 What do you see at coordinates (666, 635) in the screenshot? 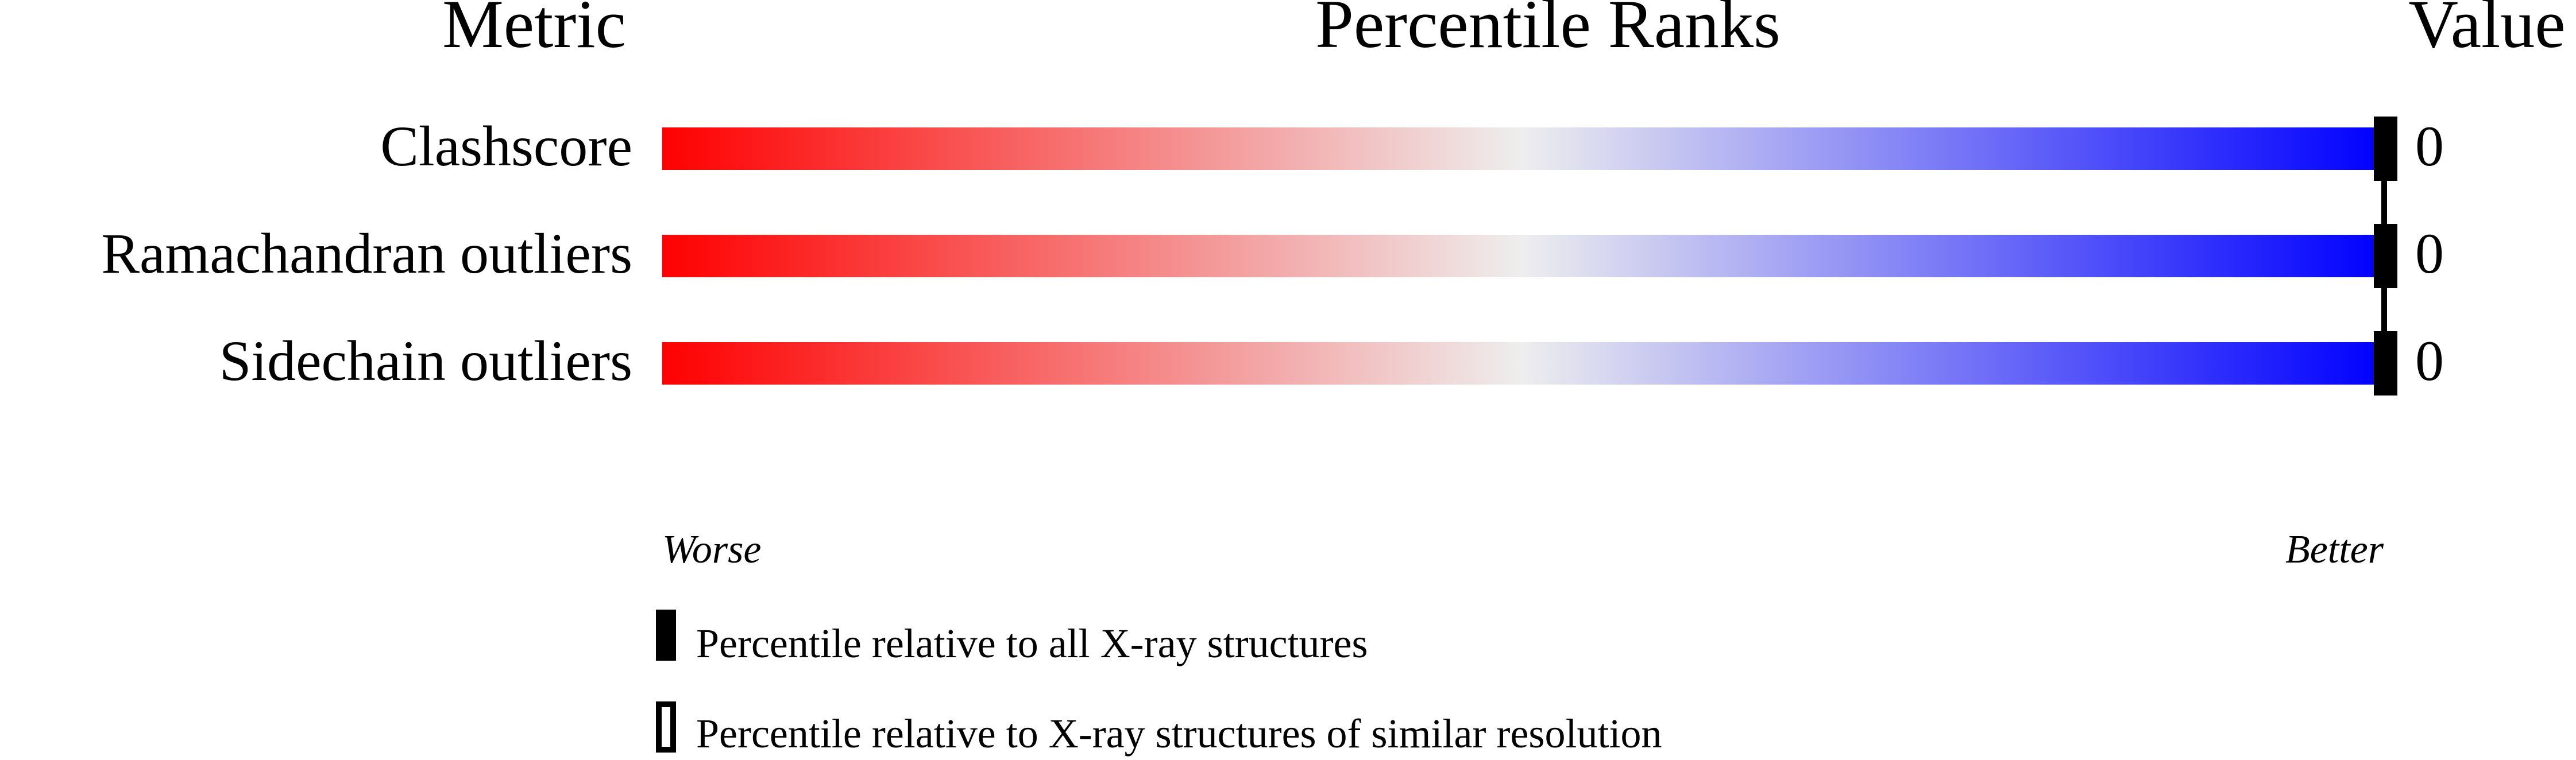
I see `legend-filled-marker` at bounding box center [666, 635].